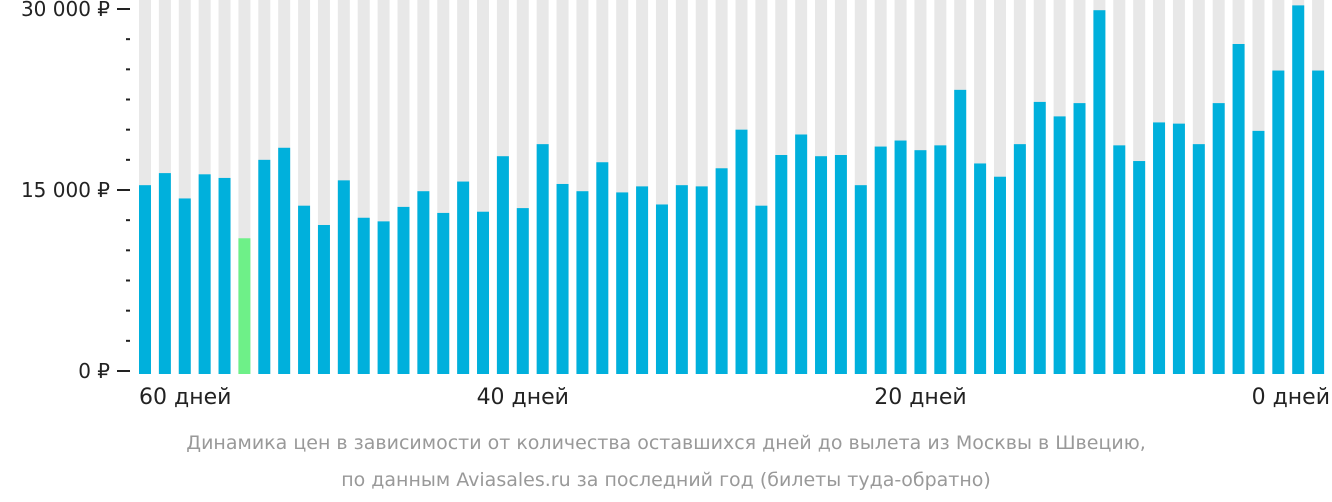 The width and height of the screenshot is (1332, 502). Describe the element at coordinates (65, 190) in the screenshot. I see `y-tick-label: 15 000 ₽` at that location.